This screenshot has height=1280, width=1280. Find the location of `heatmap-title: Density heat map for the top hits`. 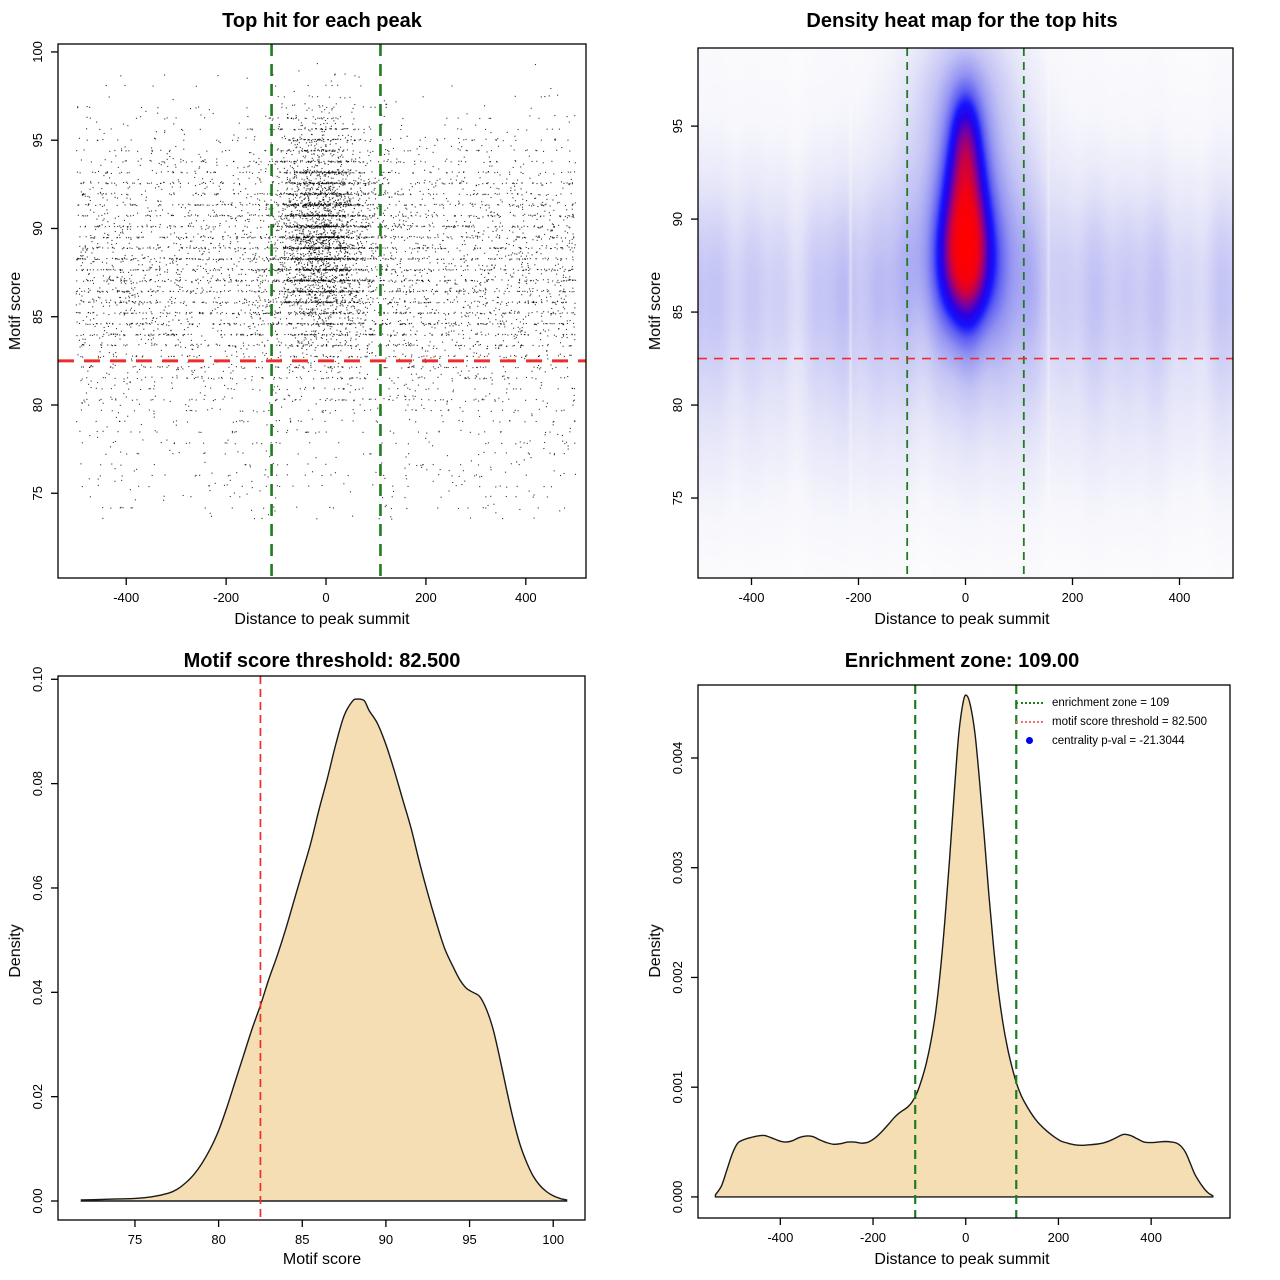

heatmap-title: Density heat map for the top hits is located at coordinates (962, 21).